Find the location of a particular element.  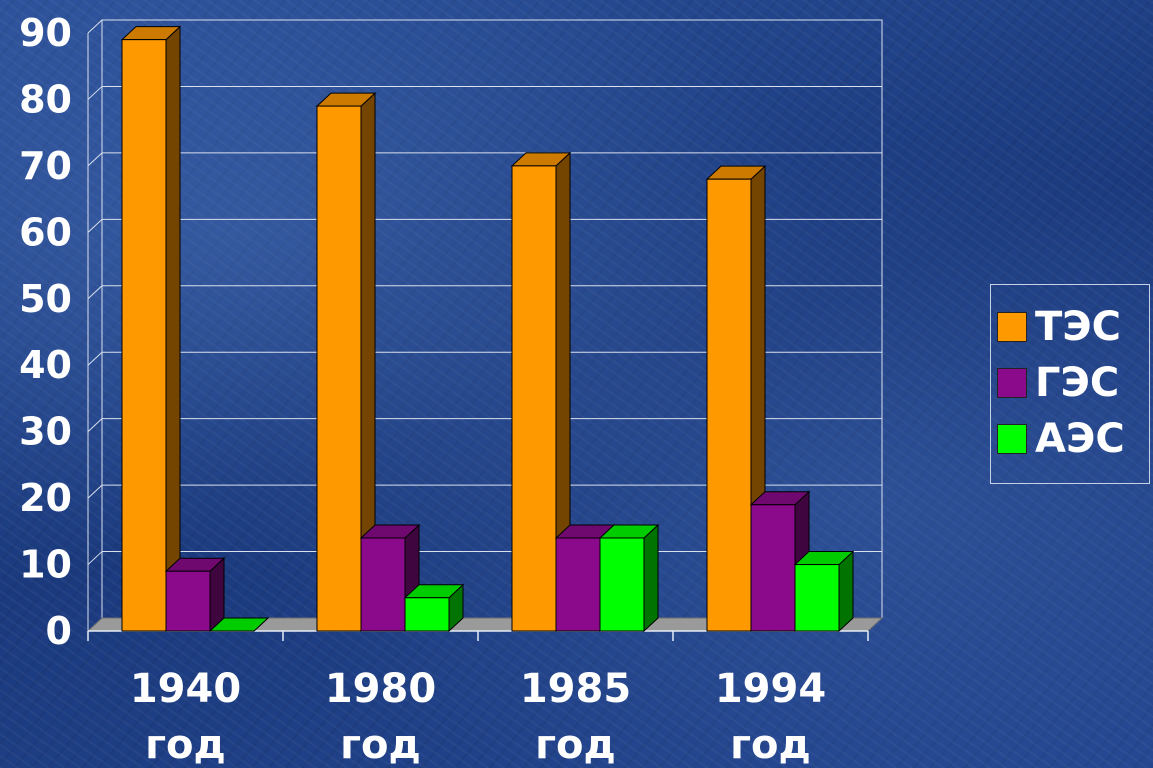

bar-тэс-0 is located at coordinates (144, 335).